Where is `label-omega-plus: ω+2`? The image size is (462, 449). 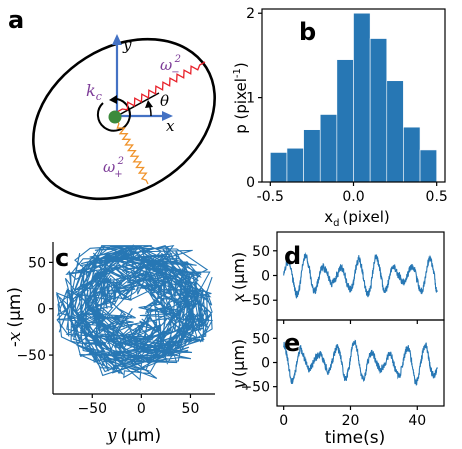
label-omega-plus: ω+2 is located at coordinates (113, 168).